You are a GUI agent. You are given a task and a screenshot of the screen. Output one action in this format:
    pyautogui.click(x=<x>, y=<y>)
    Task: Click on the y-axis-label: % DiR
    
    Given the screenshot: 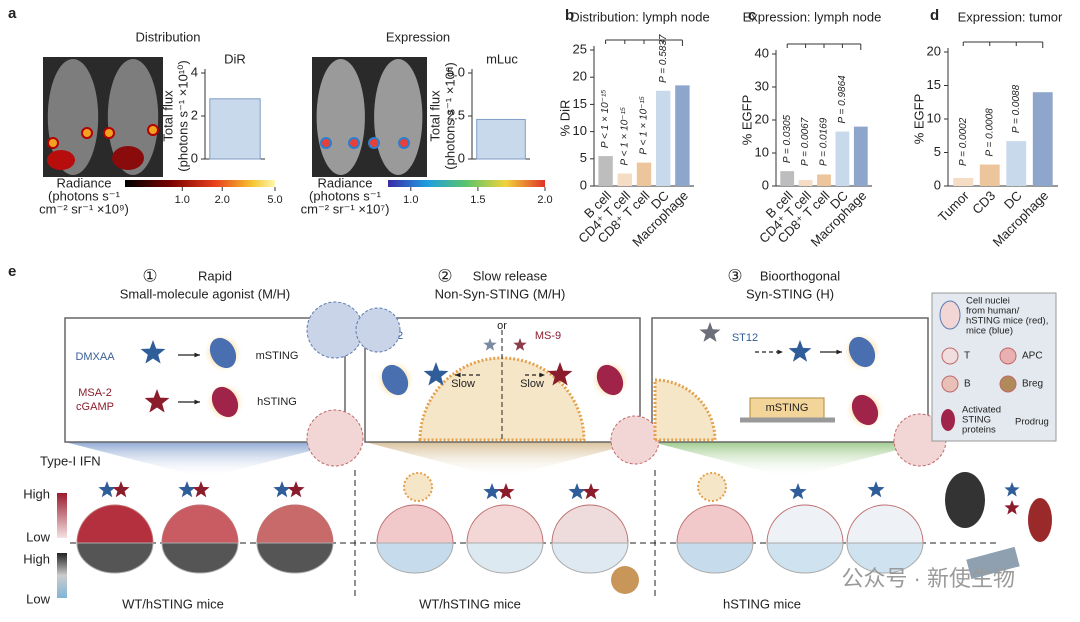 What is the action you would take?
    pyautogui.click(x=564, y=118)
    